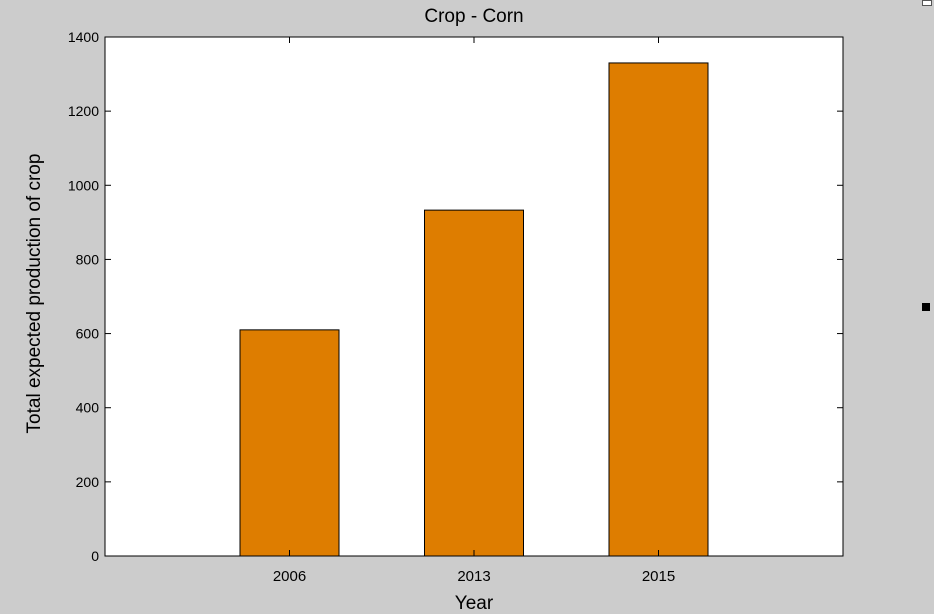 The height and width of the screenshot is (614, 934). What do you see at coordinates (927, 3) in the screenshot?
I see `resize-handle-top` at bounding box center [927, 3].